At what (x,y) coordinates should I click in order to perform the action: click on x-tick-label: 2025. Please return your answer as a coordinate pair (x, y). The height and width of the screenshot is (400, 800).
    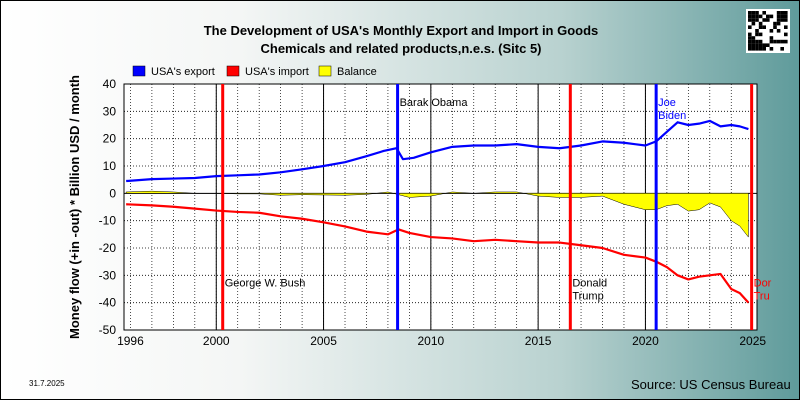
    Looking at the image, I should click on (752, 341).